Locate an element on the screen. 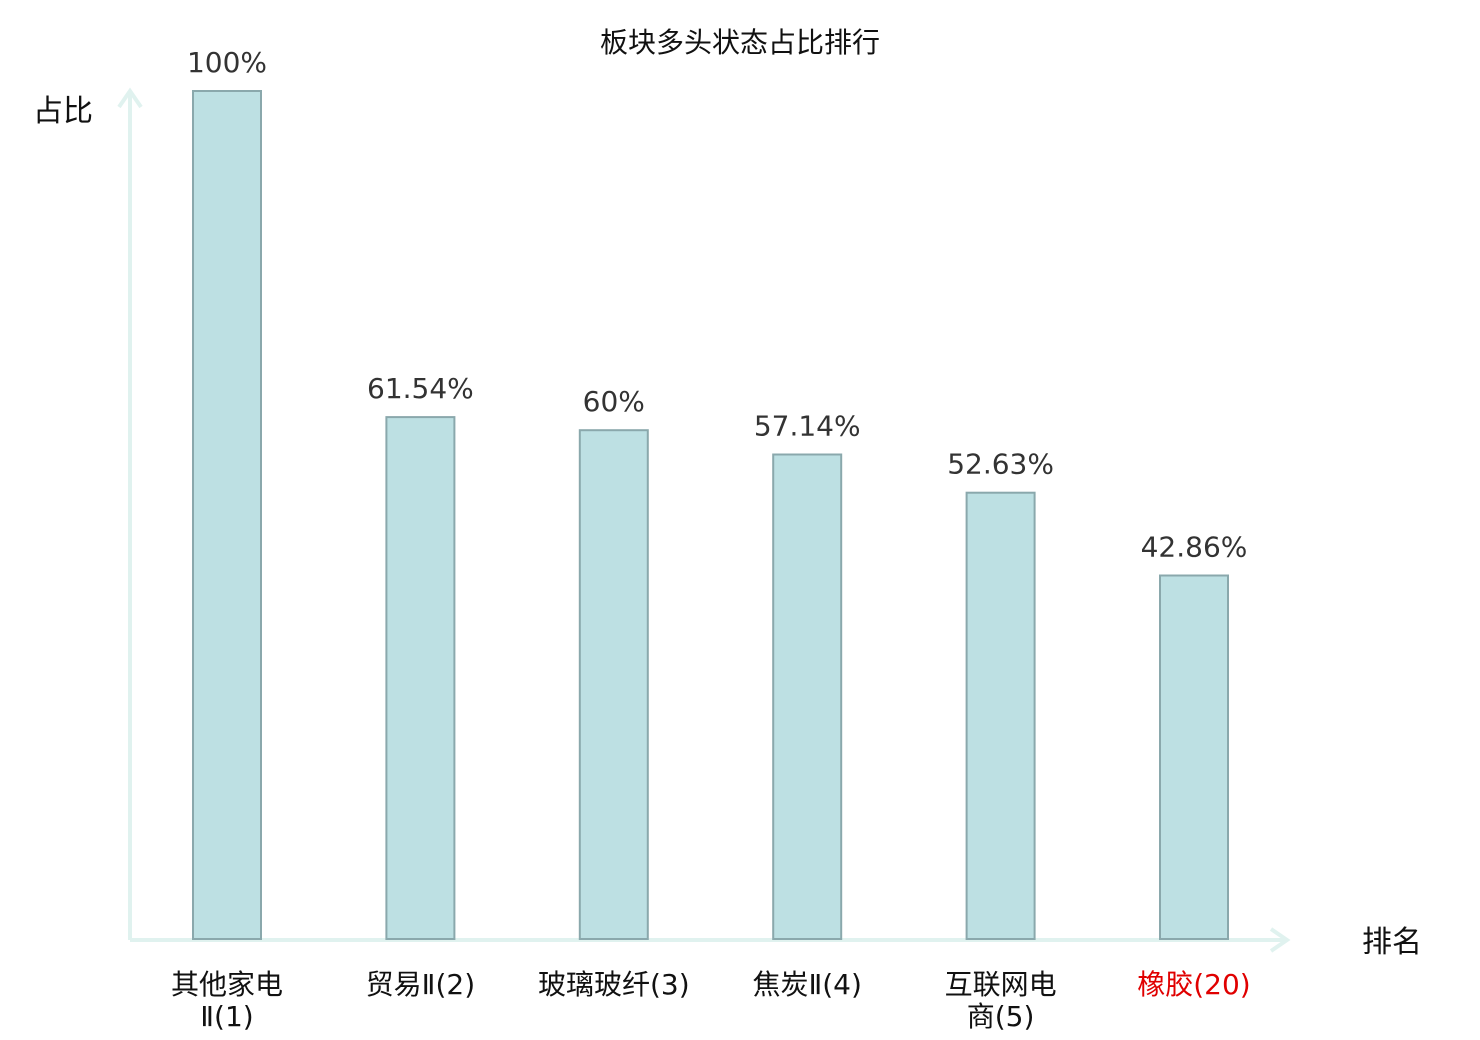  value-label-6: 42.86% is located at coordinates (1194, 547).